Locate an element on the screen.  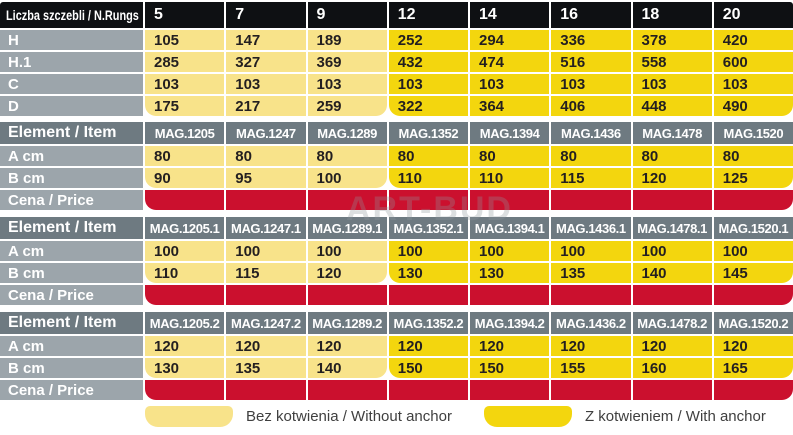
value-cell: 336 is located at coordinates (591, 40).